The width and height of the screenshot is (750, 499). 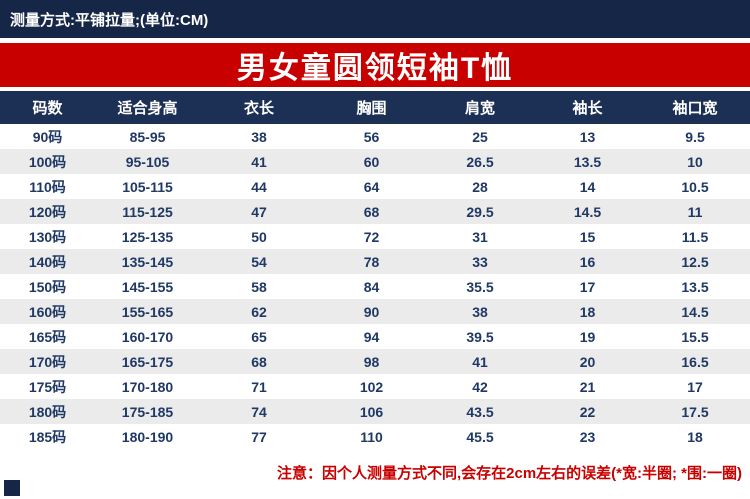 I want to click on value-cell: 45.5, so click(x=480, y=436).